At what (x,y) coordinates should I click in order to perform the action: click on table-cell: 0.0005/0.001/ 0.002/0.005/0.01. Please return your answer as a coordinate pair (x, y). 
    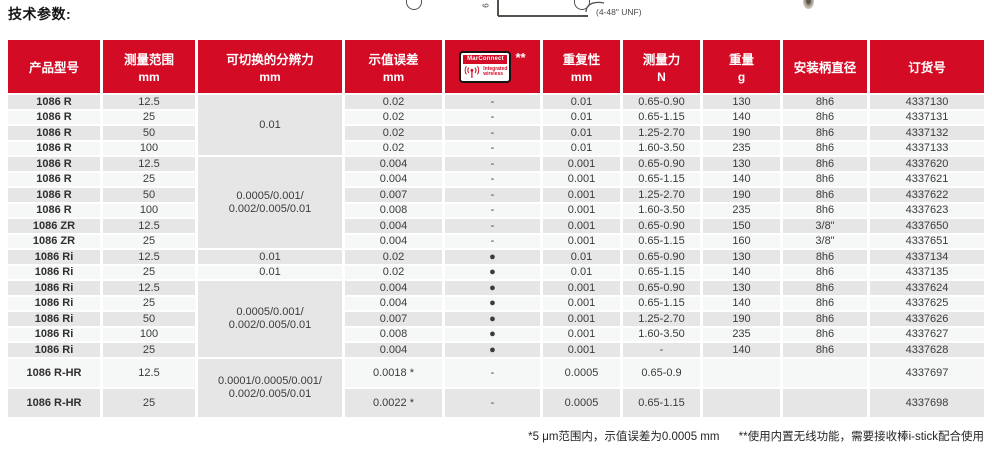
    Looking at the image, I should click on (271, 320).